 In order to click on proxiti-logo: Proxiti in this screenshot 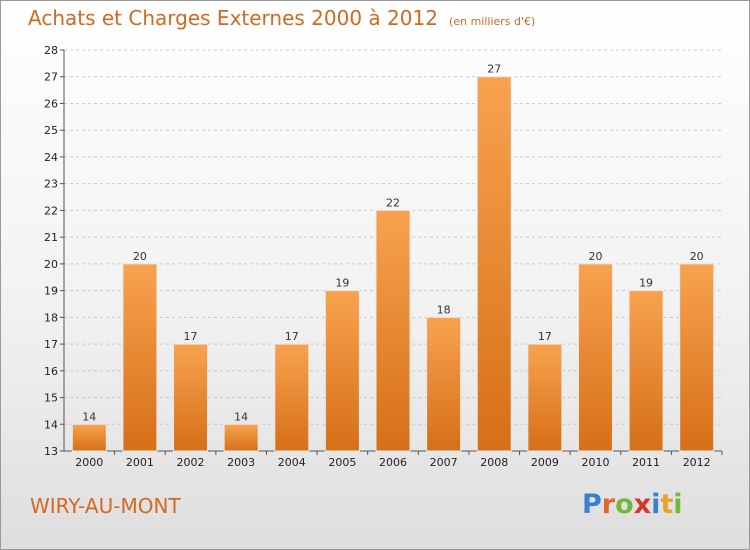, I will do `click(632, 504)`.